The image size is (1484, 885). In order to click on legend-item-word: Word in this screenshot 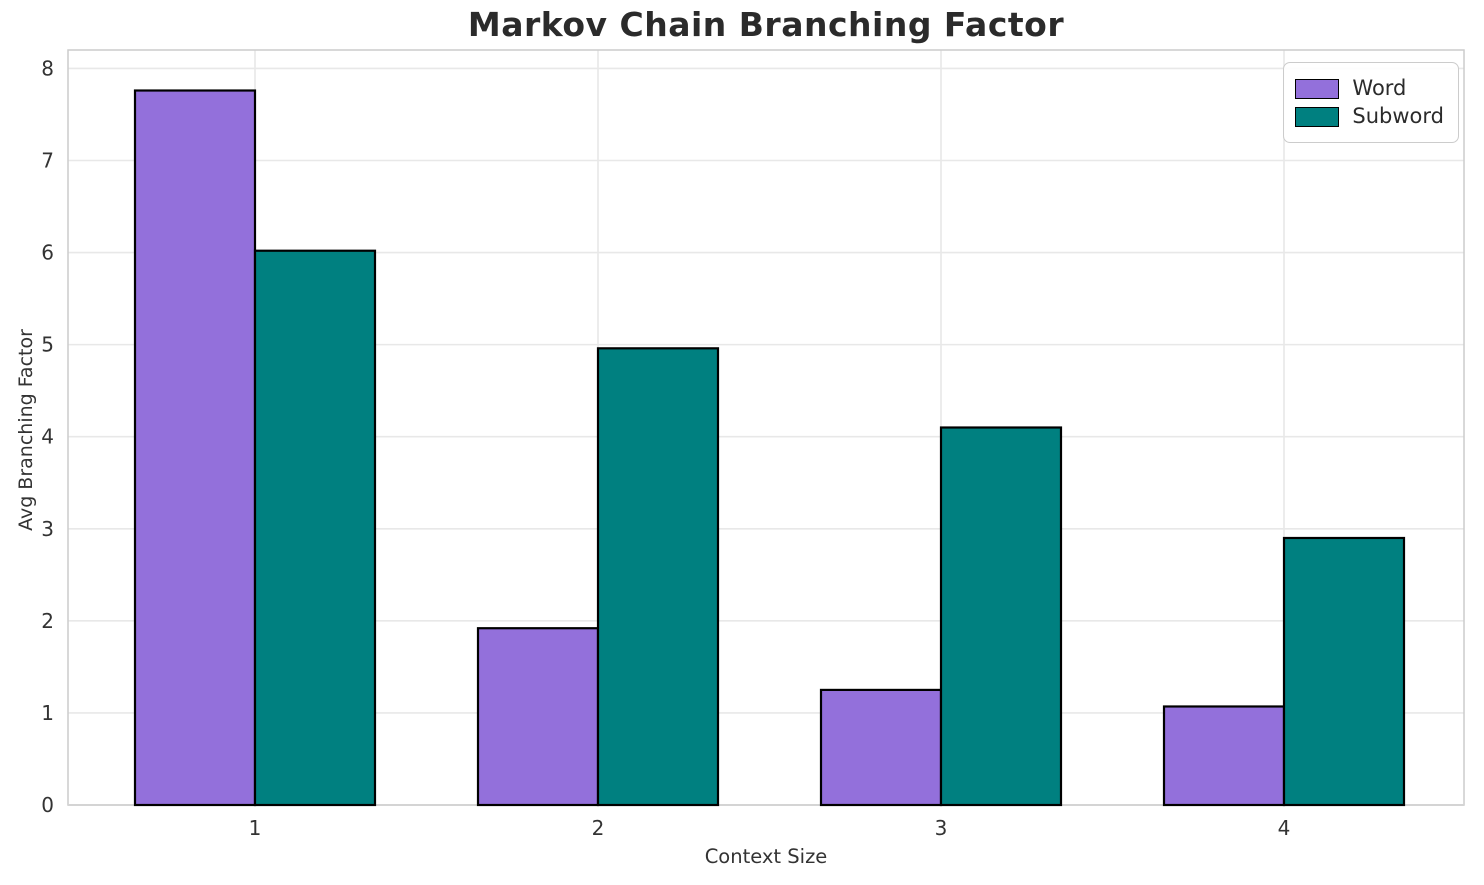, I will do `click(1369, 88)`.